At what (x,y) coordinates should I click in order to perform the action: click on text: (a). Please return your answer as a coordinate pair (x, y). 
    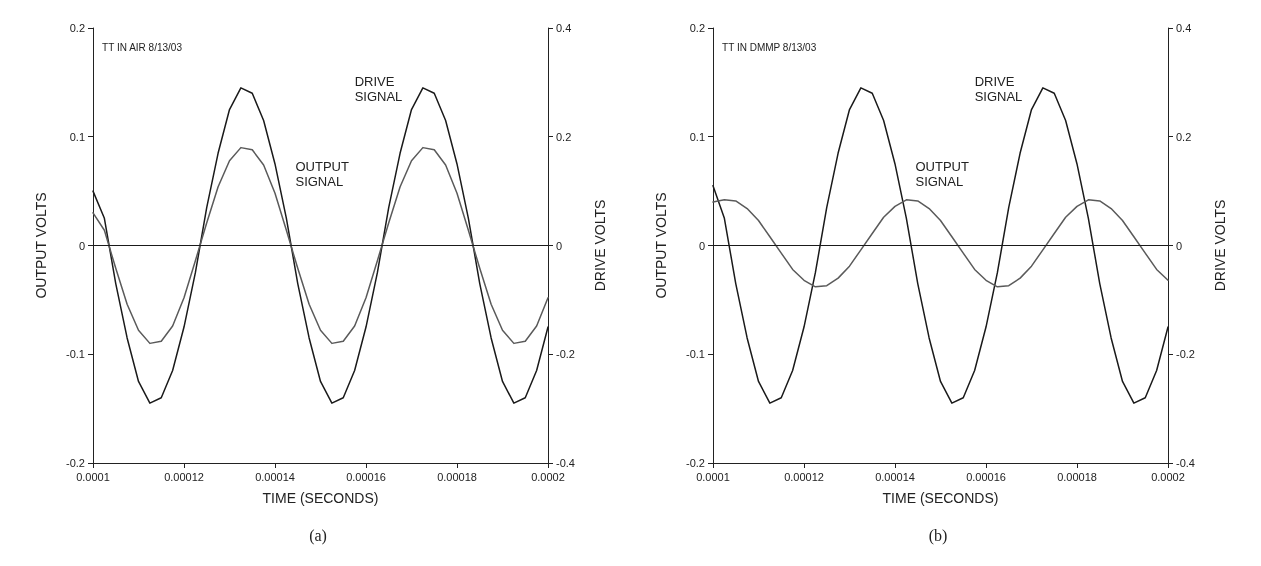
    Looking at the image, I should click on (318, 535).